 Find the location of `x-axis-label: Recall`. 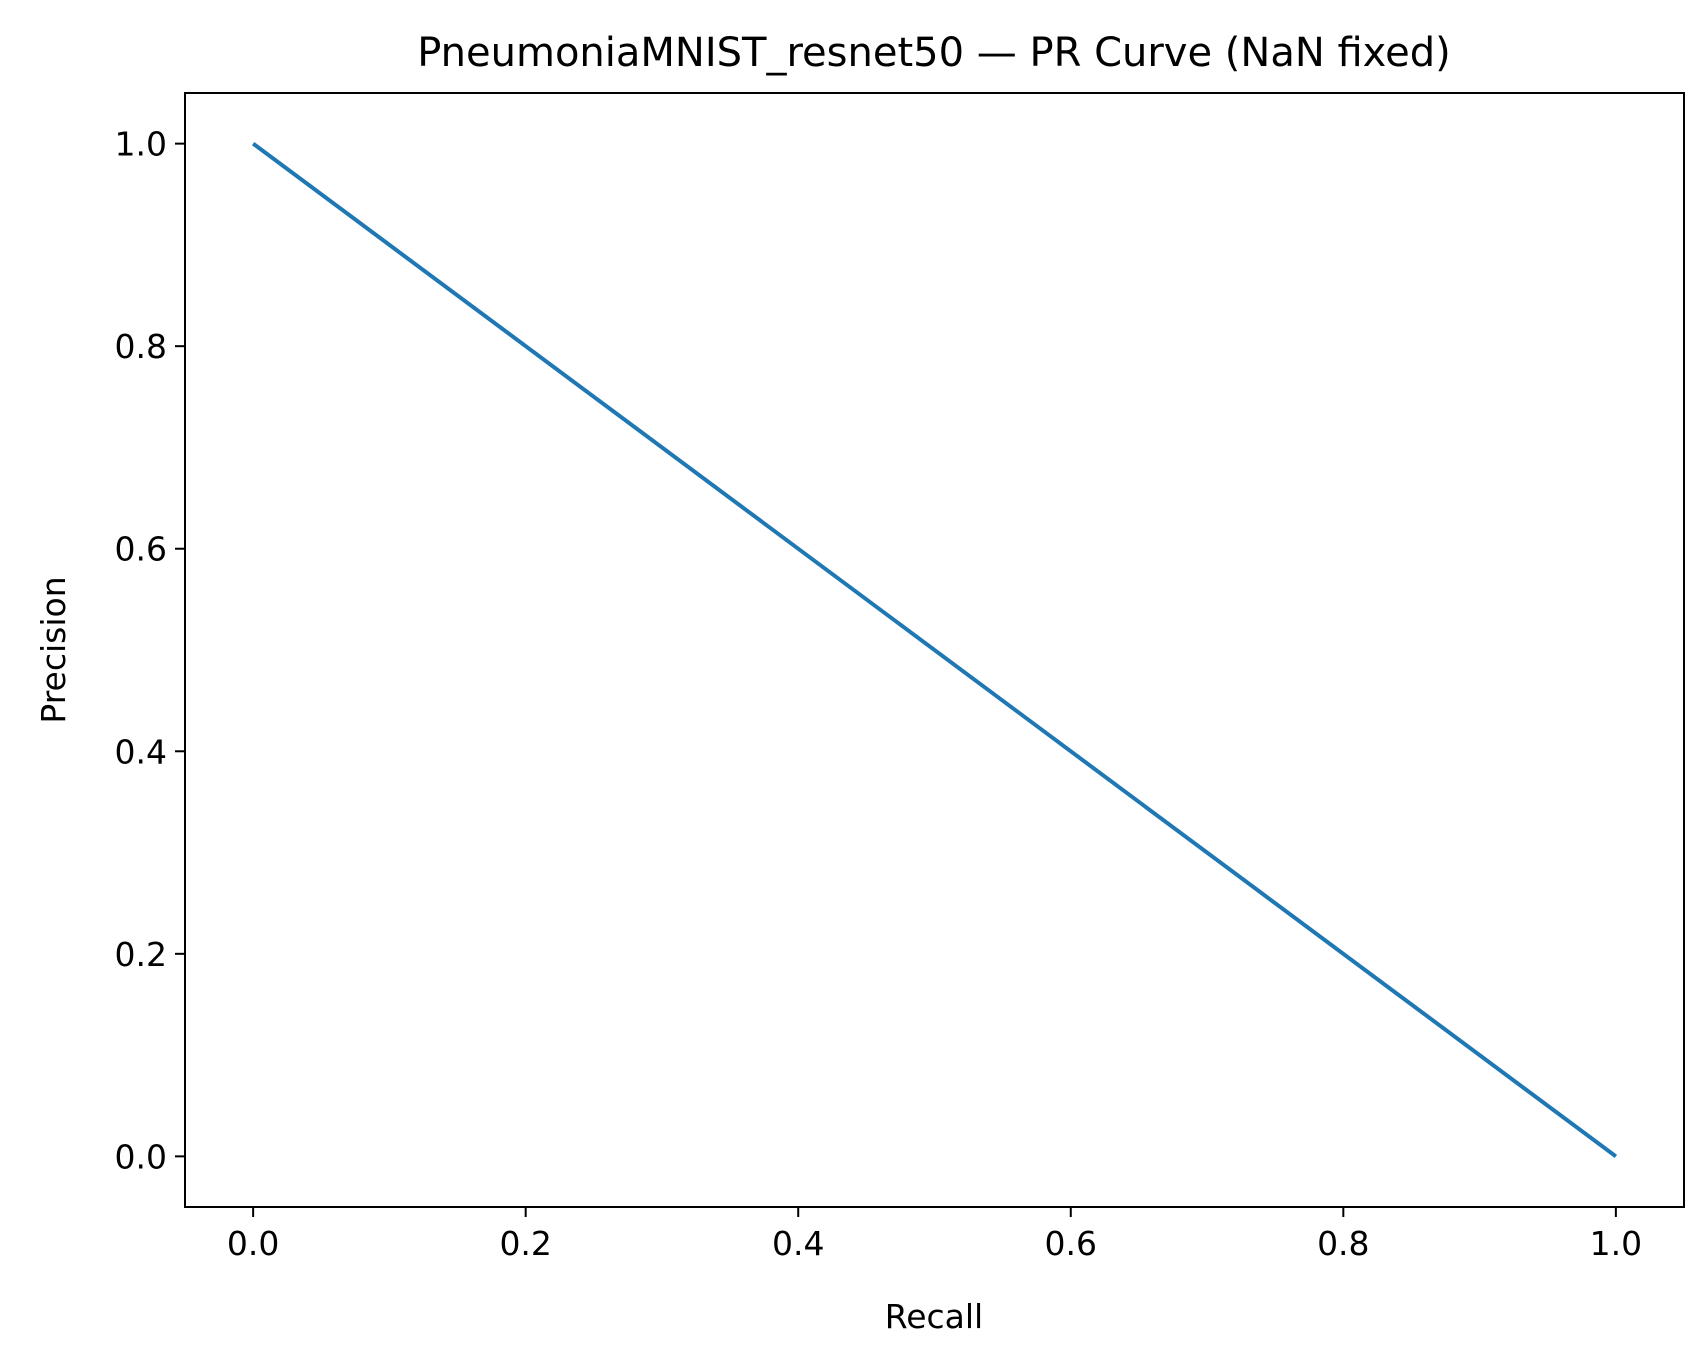

x-axis-label: Recall is located at coordinates (934, 1316).